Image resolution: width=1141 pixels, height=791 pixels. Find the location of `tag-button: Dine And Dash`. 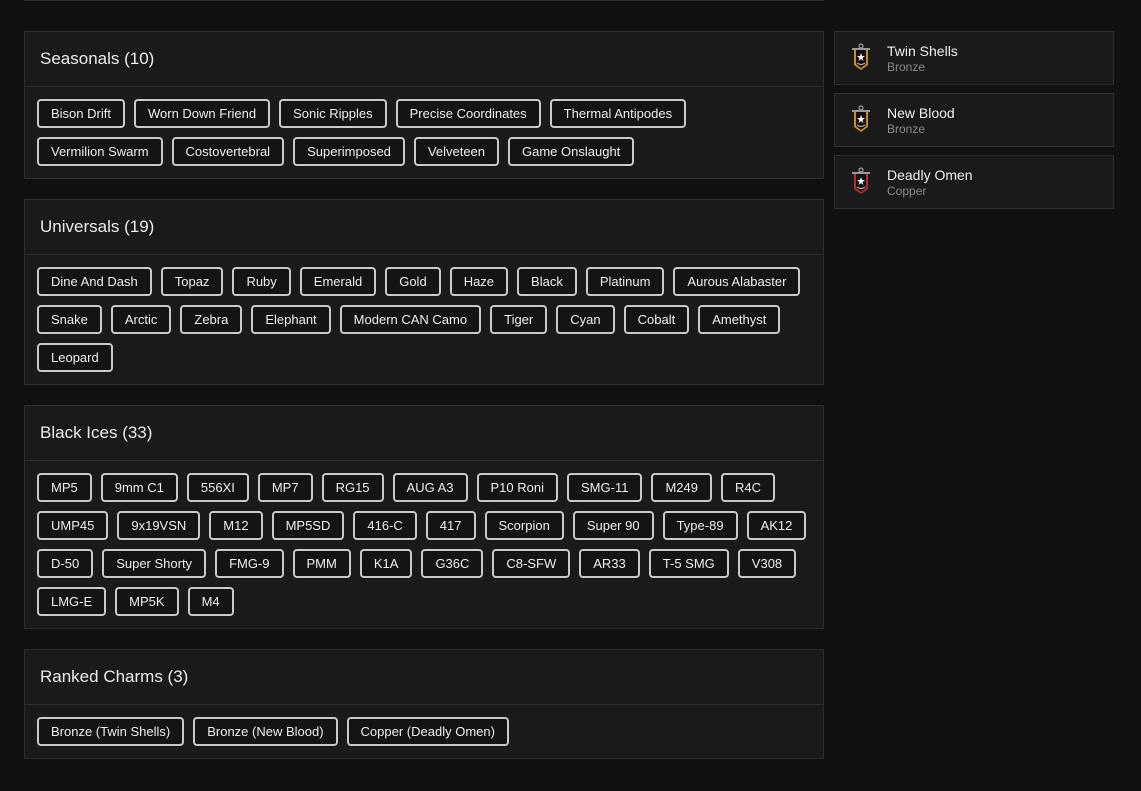

tag-button: Dine And Dash is located at coordinates (94, 281).